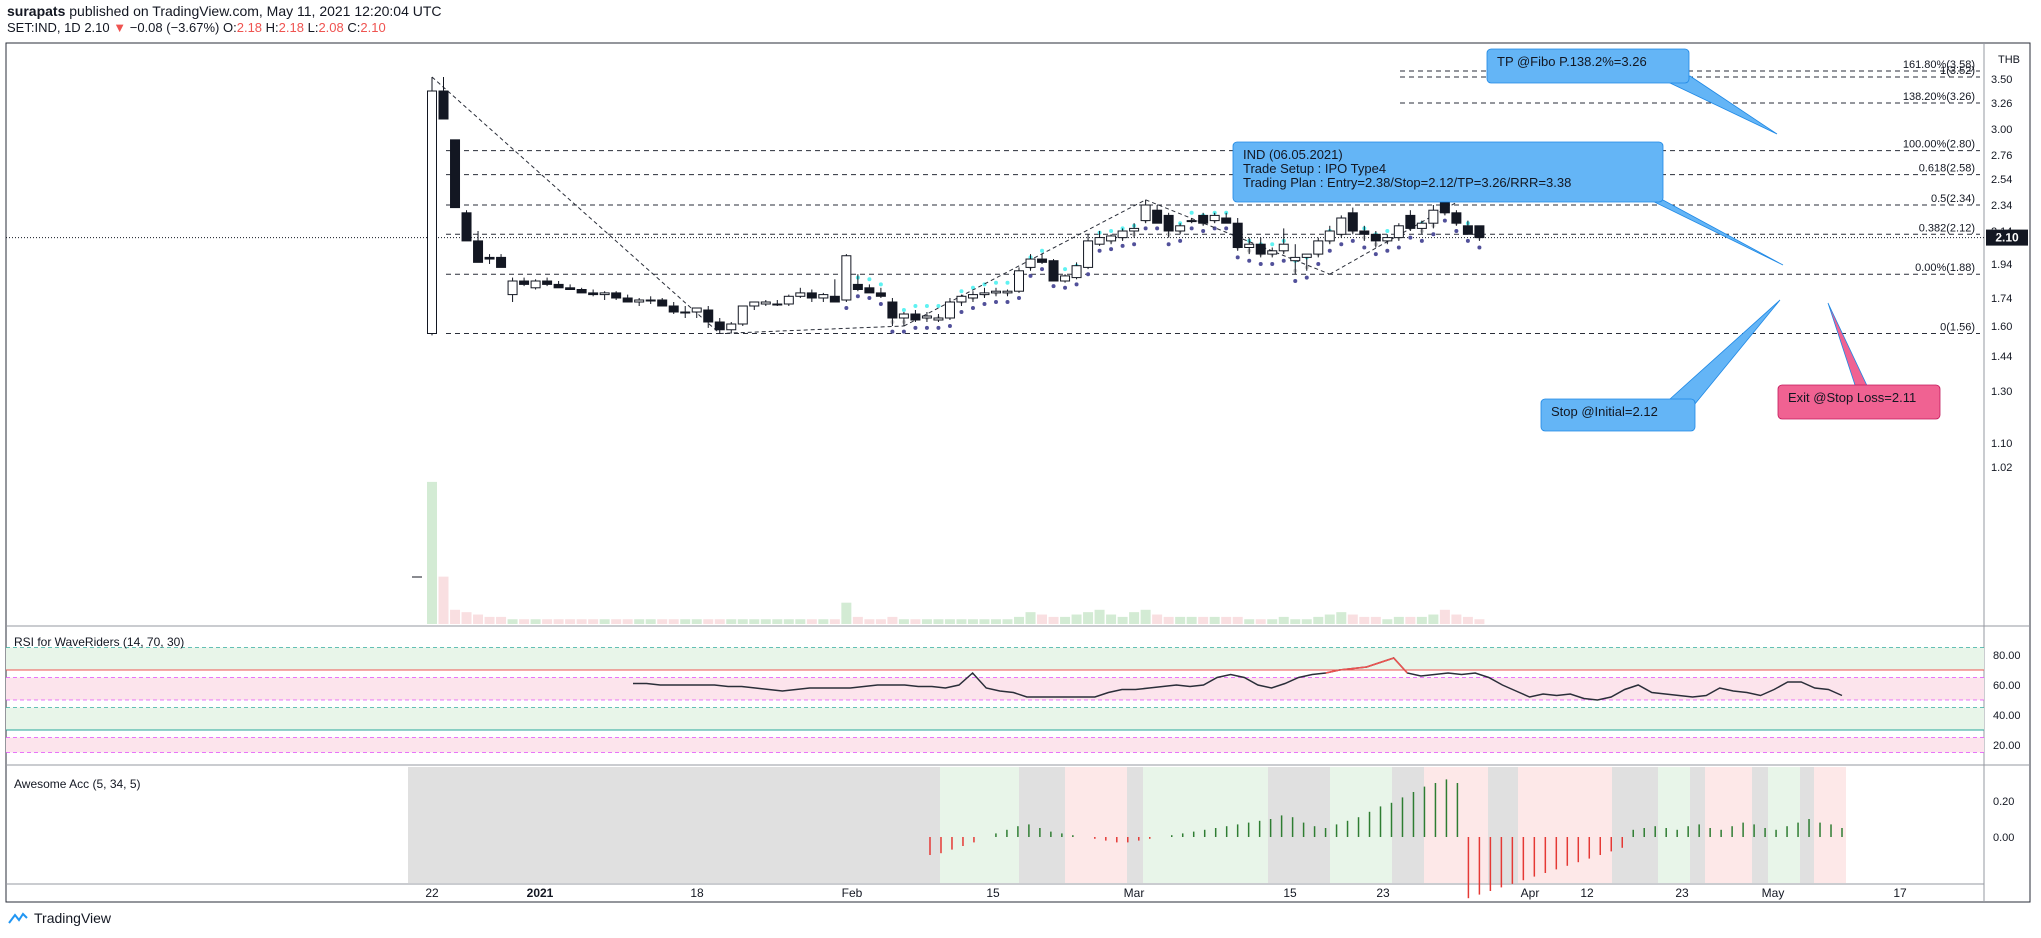 This screenshot has height=938, width=2041. Describe the element at coordinates (44, 27) in the screenshot. I see `symbol-name: SET:IND, 1D` at that location.